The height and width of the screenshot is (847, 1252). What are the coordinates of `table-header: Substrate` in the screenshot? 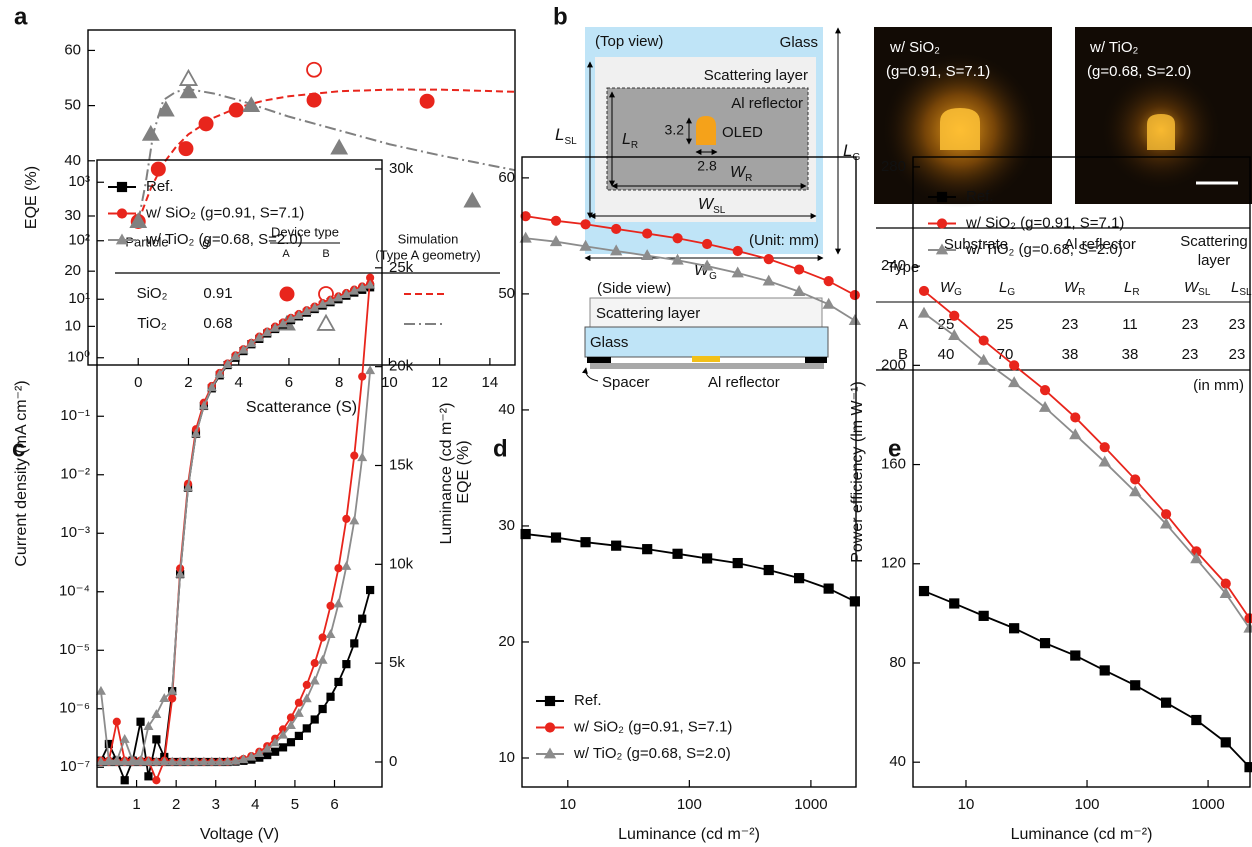 It's located at (976, 244).